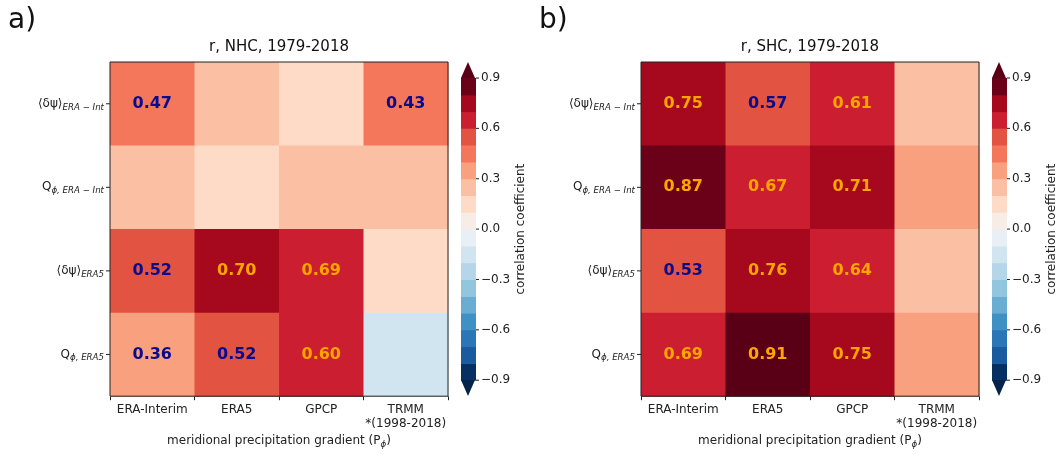 Image resolution: width=1062 pixels, height=455 pixels. Describe the element at coordinates (768, 186) in the screenshot. I see `data-label: 0.67` at that location.